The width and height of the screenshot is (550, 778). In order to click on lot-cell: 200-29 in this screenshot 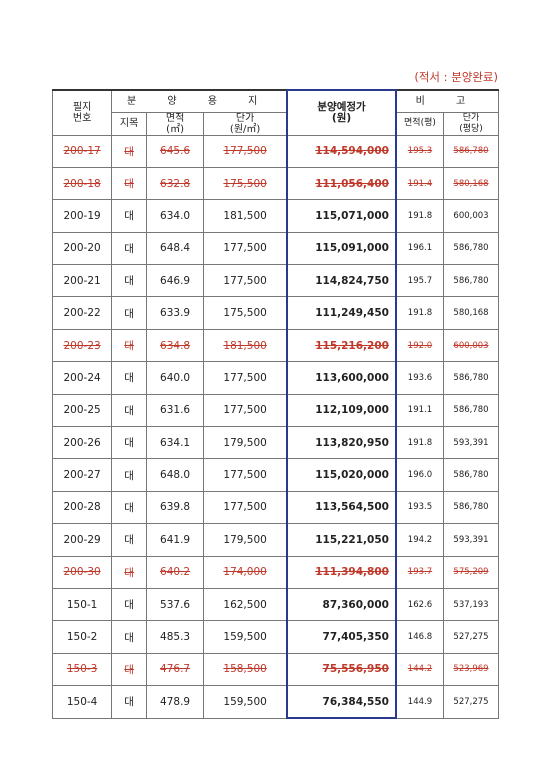, I will do `click(82, 540)`.